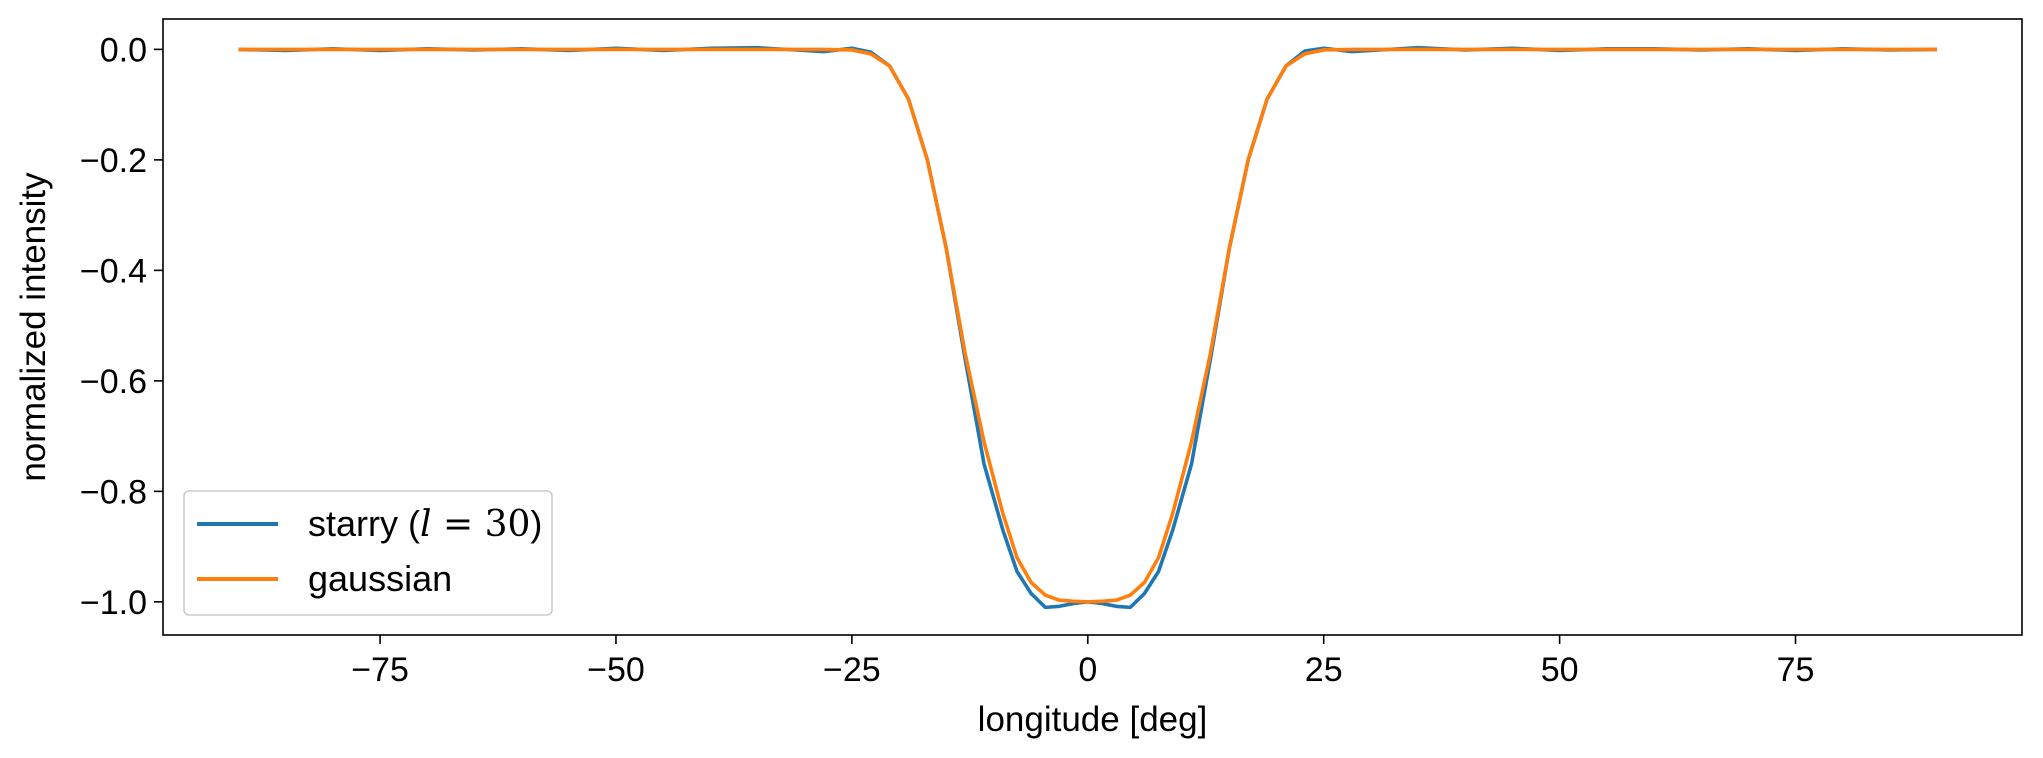 The height and width of the screenshot is (758, 2043). I want to click on y-axis: 0.0 −0.2 −0.4 −0.6 −0.8 −1.0, so click(121, 326).